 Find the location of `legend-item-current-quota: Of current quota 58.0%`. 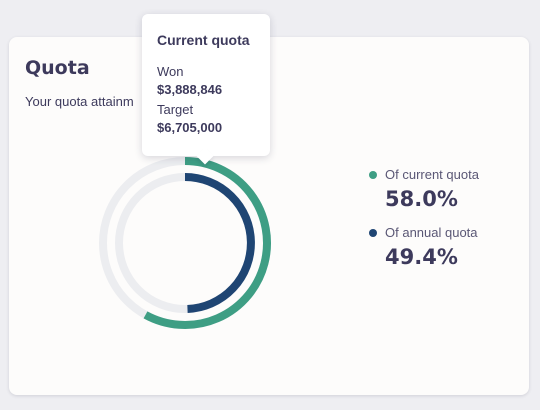

legend-item-current-quota: Of current quota 58.0% is located at coordinates (424, 189).